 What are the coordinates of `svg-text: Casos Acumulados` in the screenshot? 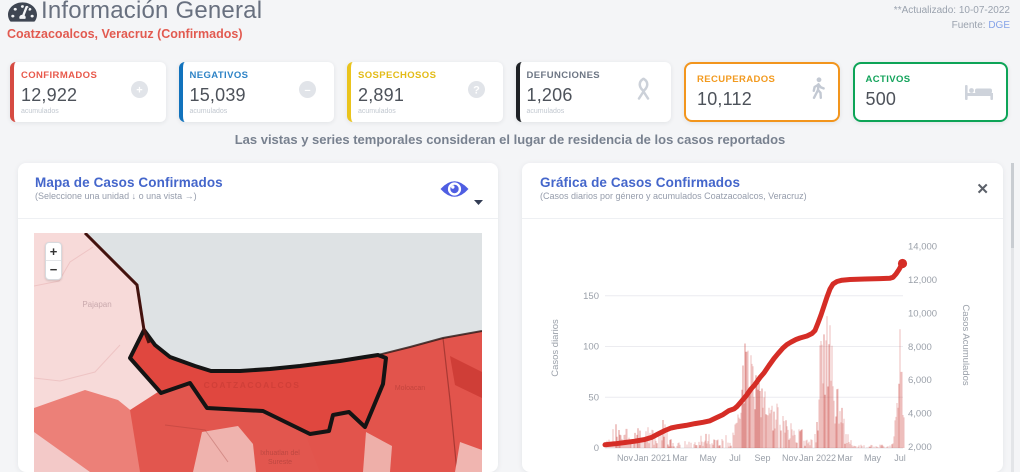 It's located at (965, 345).